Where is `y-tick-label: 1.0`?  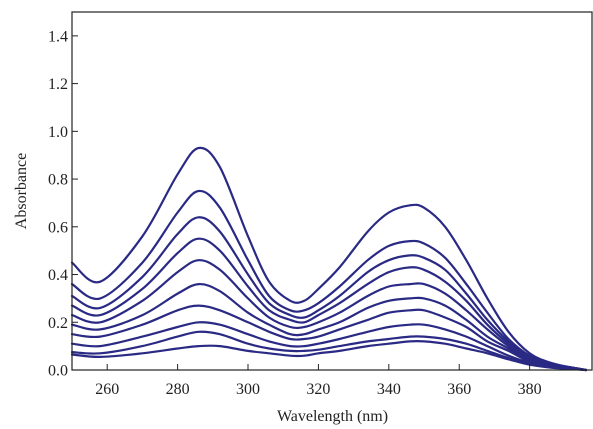 y-tick-label: 1.0 is located at coordinates (58, 132).